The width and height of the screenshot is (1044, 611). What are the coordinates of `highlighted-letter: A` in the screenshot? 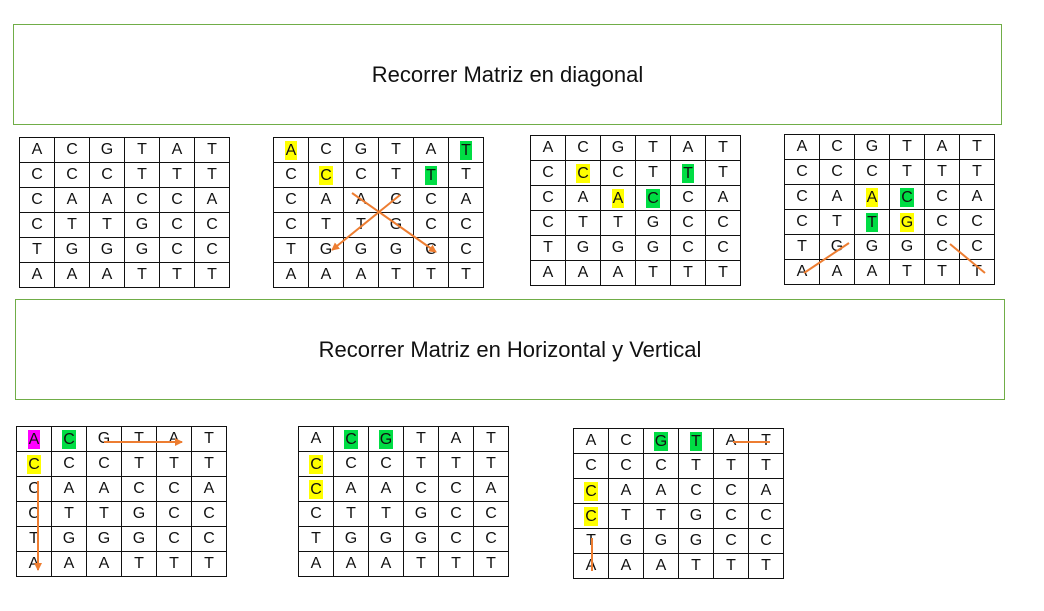 It's located at (34, 439).